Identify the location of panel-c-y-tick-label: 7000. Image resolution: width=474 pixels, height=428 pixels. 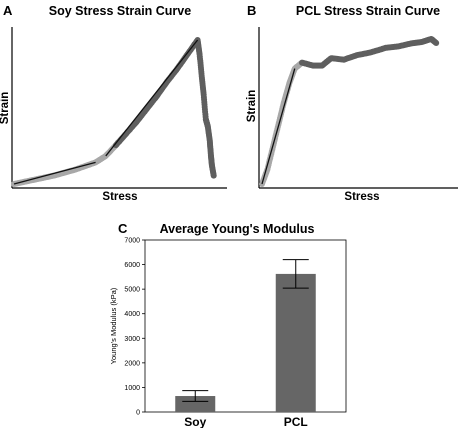
(132, 241).